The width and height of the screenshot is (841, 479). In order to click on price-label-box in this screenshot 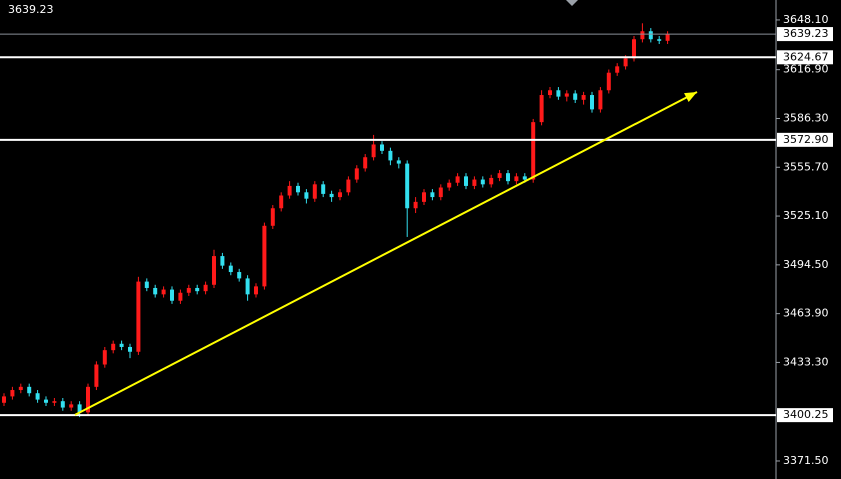, I will do `click(805, 34)`.